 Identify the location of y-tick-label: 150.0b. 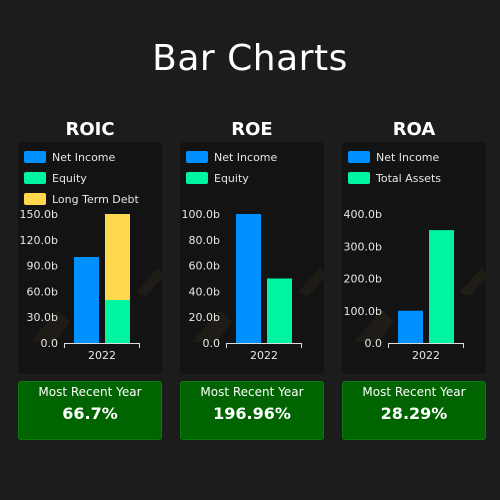
(39, 214).